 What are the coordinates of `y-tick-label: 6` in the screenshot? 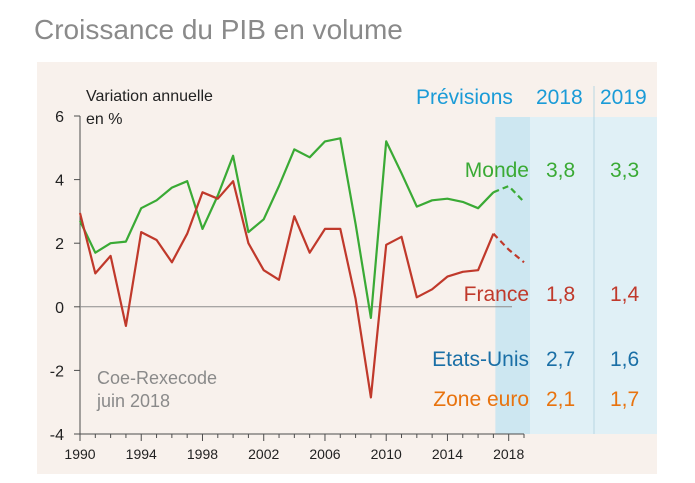 It's located at (59, 117).